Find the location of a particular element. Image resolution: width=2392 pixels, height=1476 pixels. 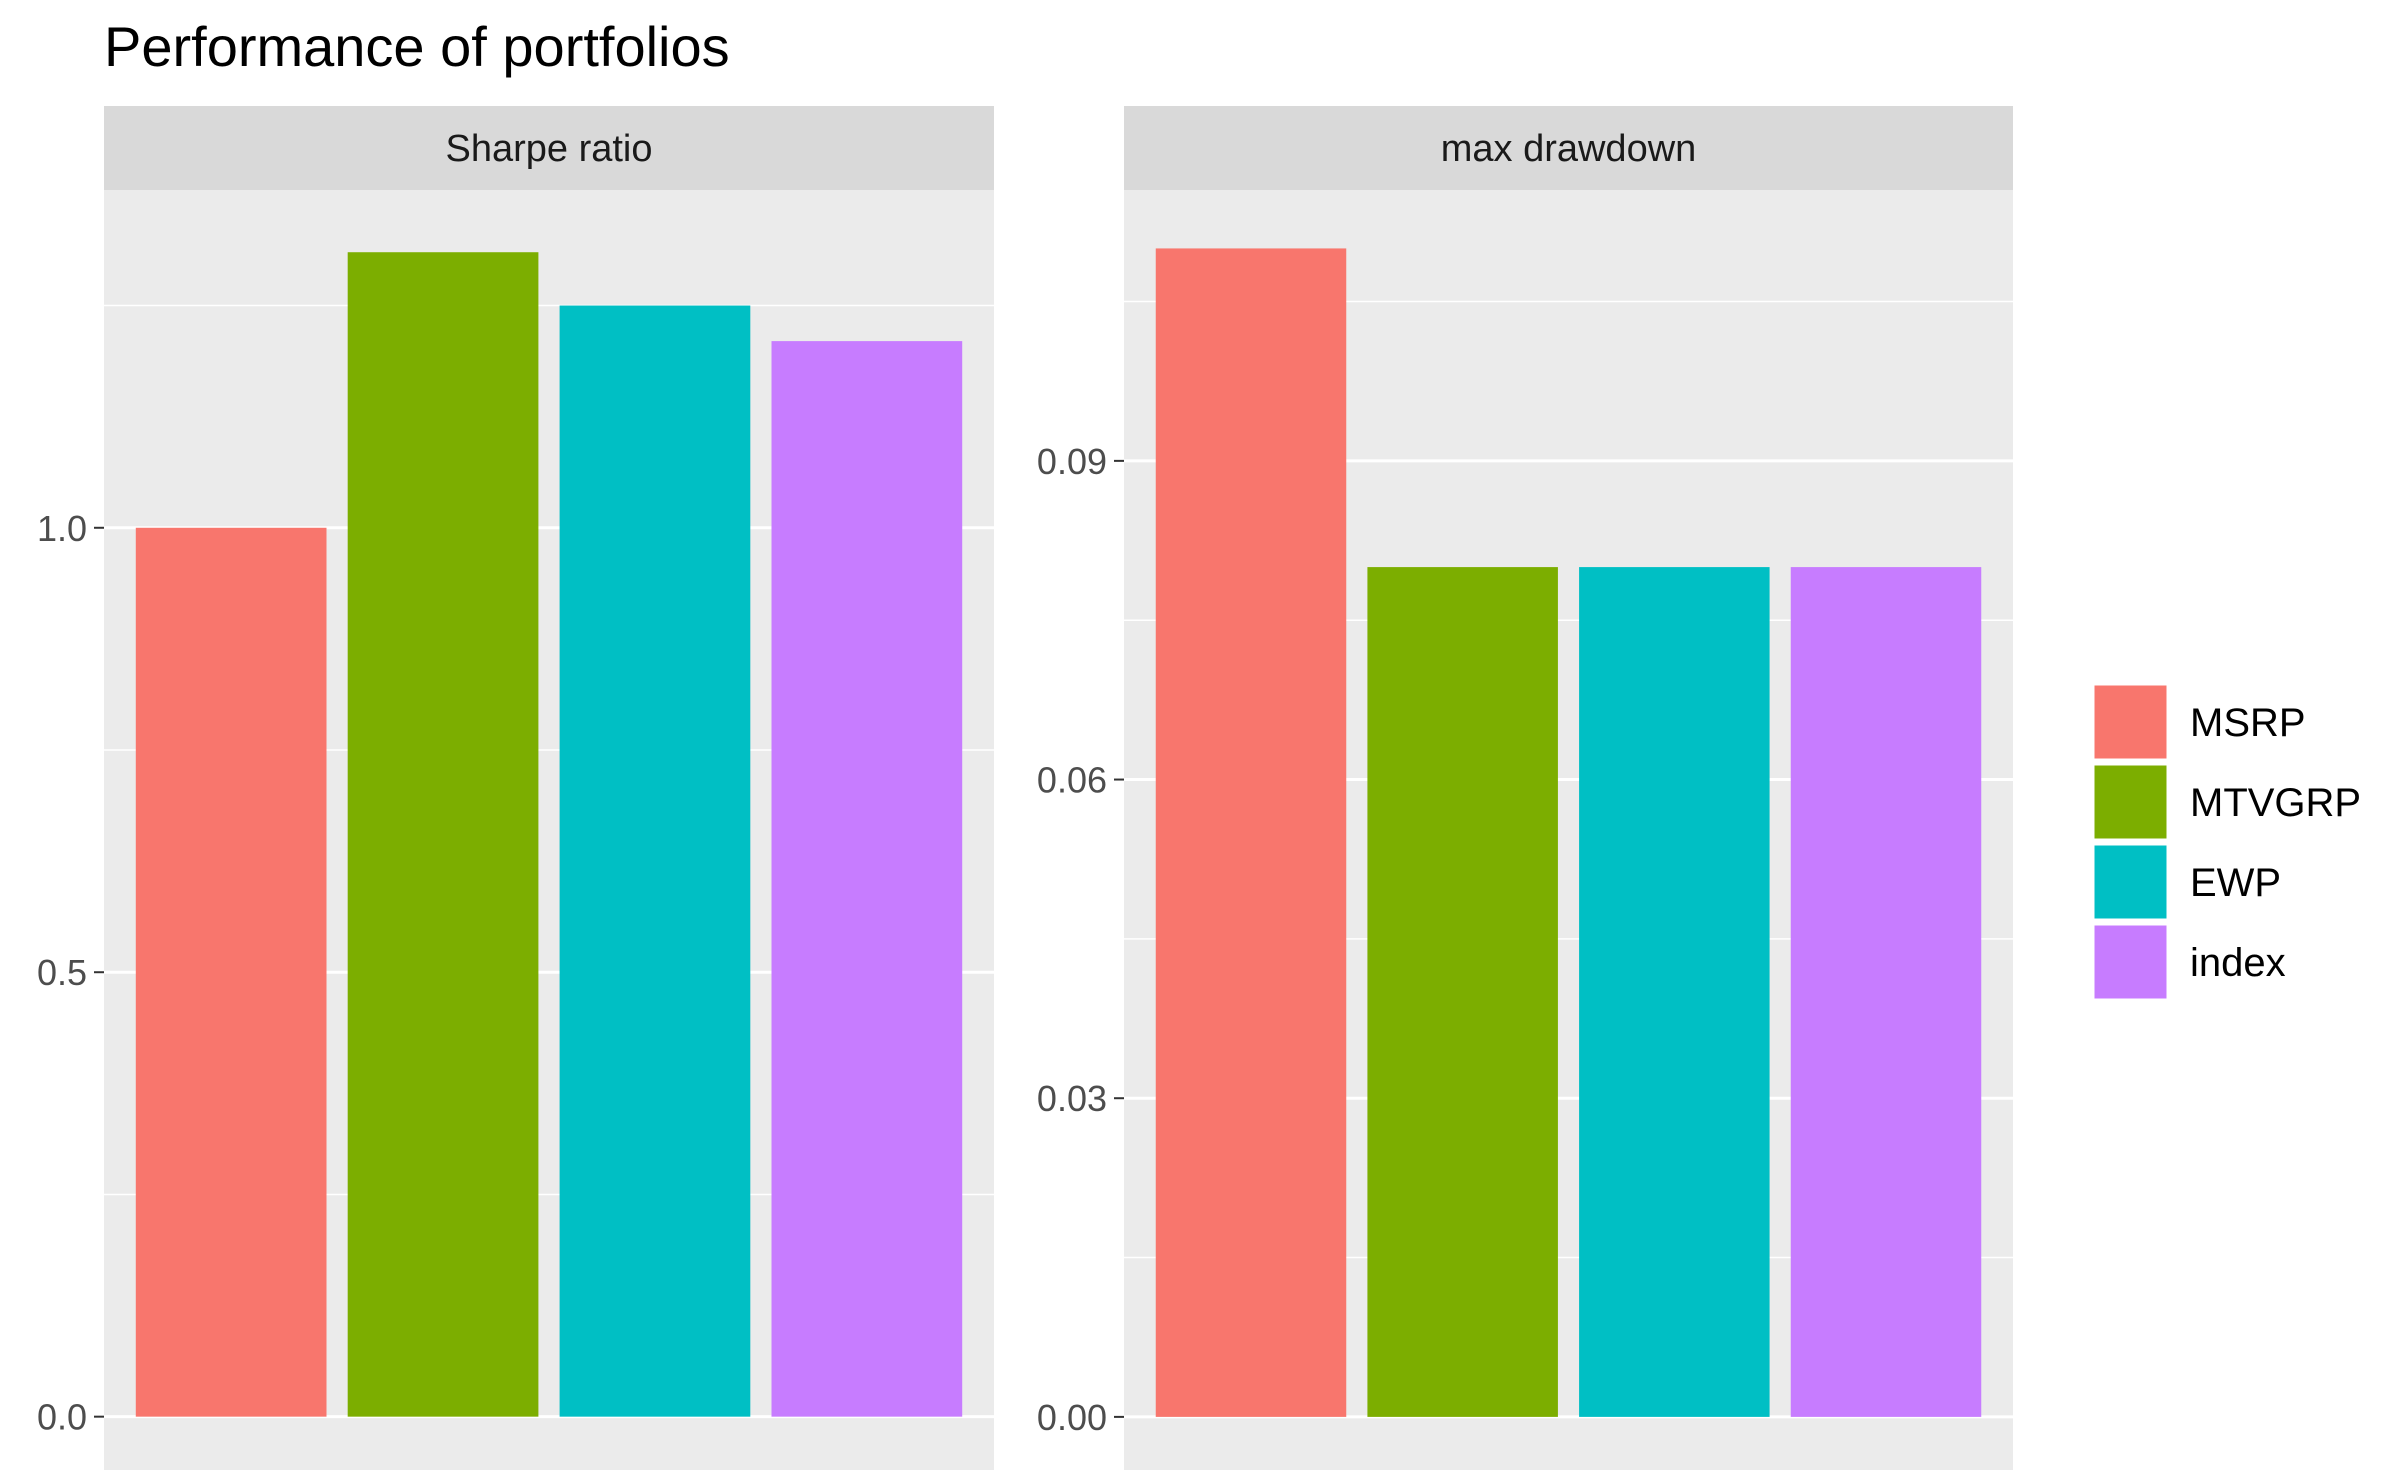

y-tick-label: 0.00 is located at coordinates (1072, 1417).